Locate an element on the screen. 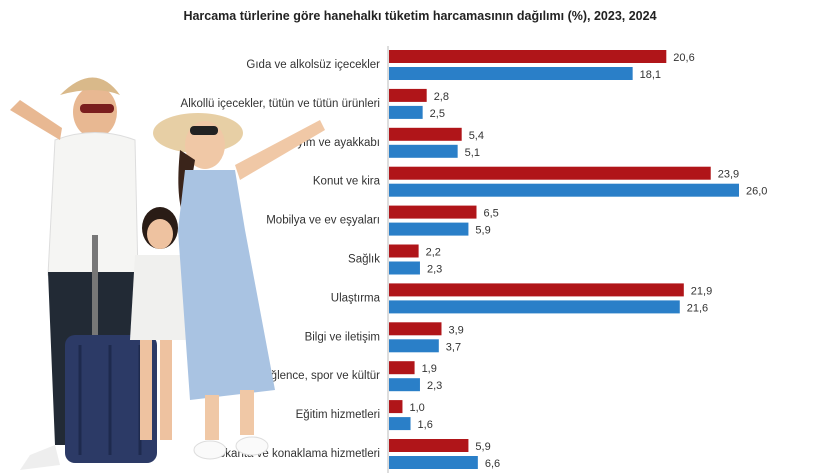 The height and width of the screenshot is (473, 840). value-label: 5,4 is located at coordinates (476, 136).